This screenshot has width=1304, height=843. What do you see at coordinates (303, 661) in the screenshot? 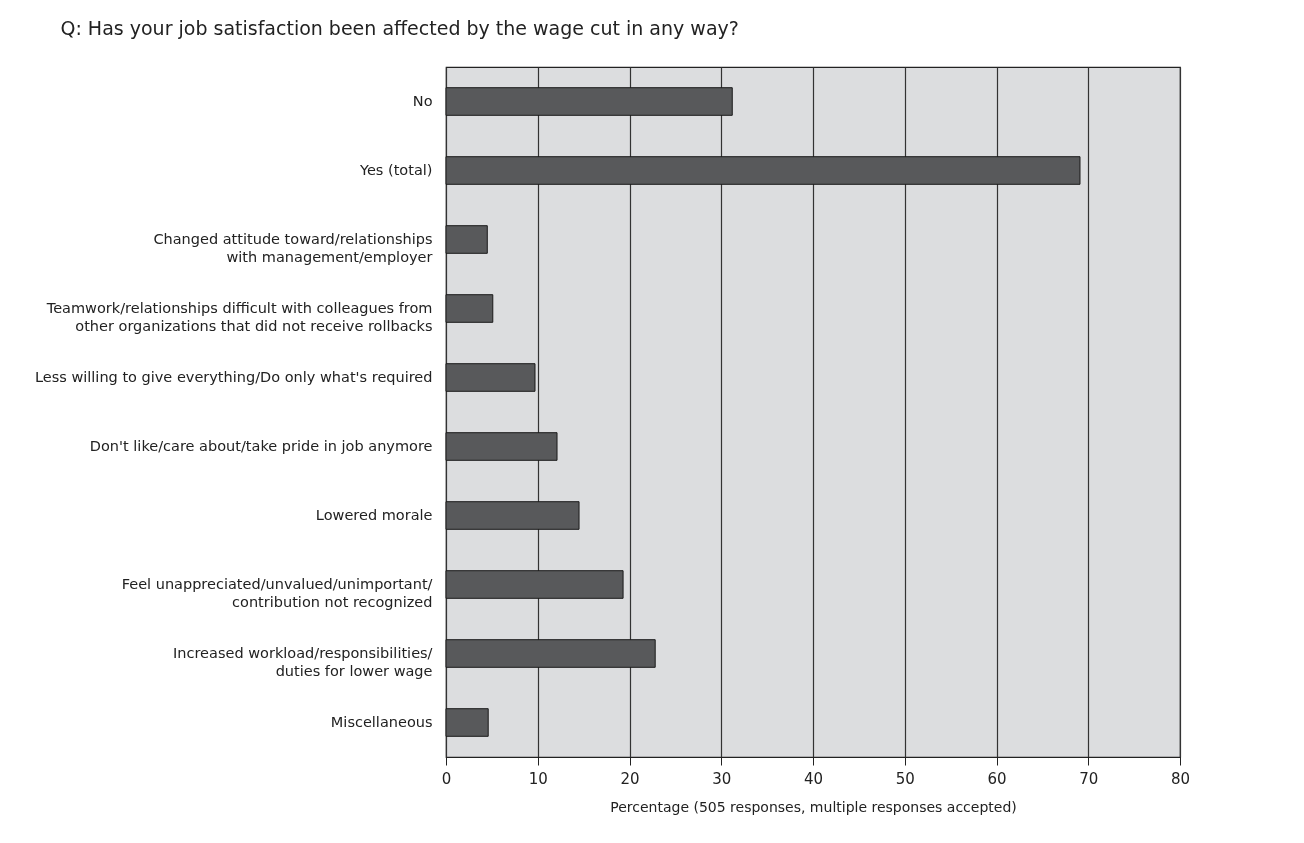
I see `y-tick-label: Increased workload/responsibilities/ duties for lower wage` at bounding box center [303, 661].